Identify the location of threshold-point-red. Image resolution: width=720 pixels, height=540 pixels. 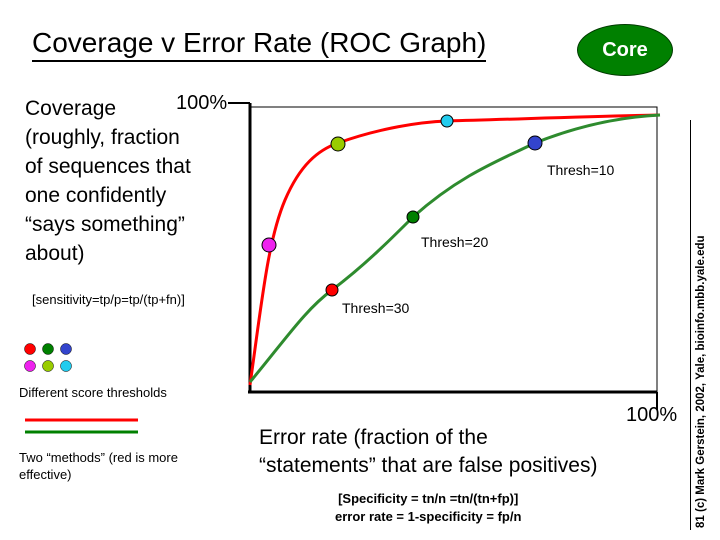
(332, 290).